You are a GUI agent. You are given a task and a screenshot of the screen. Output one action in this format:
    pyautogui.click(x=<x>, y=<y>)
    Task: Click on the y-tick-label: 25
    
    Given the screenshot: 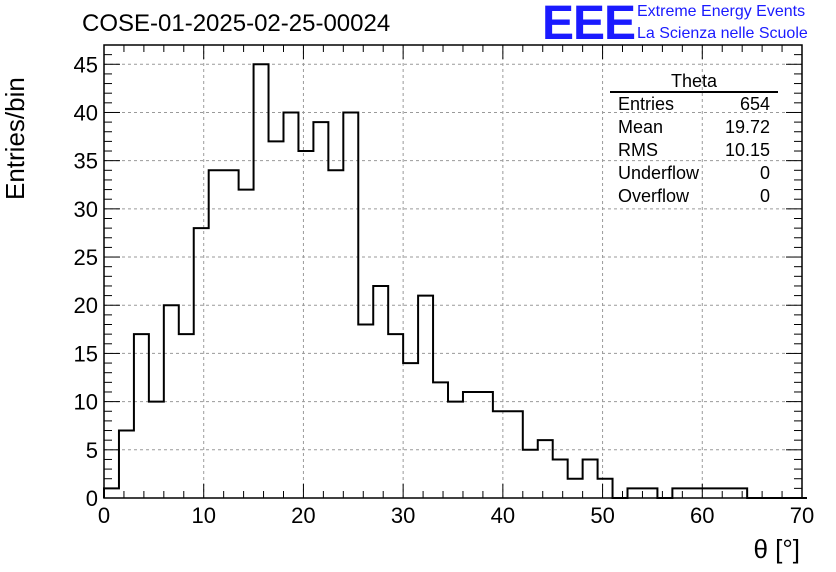 What is the action you would take?
    pyautogui.click(x=86, y=257)
    